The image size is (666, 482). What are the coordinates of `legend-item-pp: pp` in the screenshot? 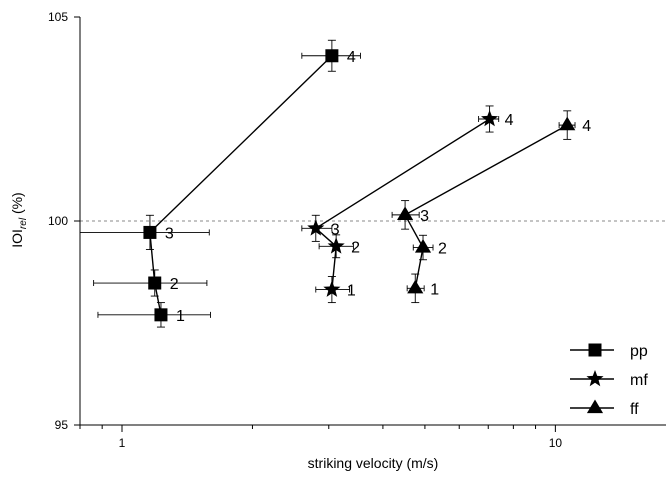 It's located at (609, 351).